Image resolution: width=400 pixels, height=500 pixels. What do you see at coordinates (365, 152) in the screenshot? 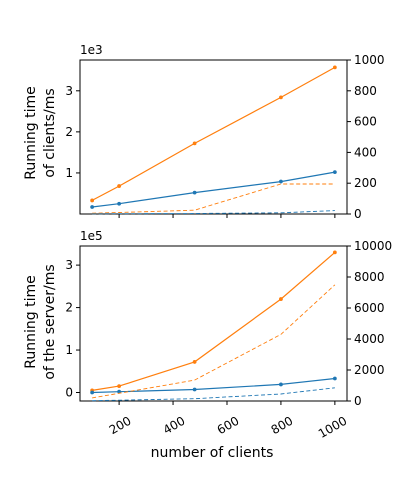
I see `top-right-tick-label: 400` at bounding box center [365, 152].